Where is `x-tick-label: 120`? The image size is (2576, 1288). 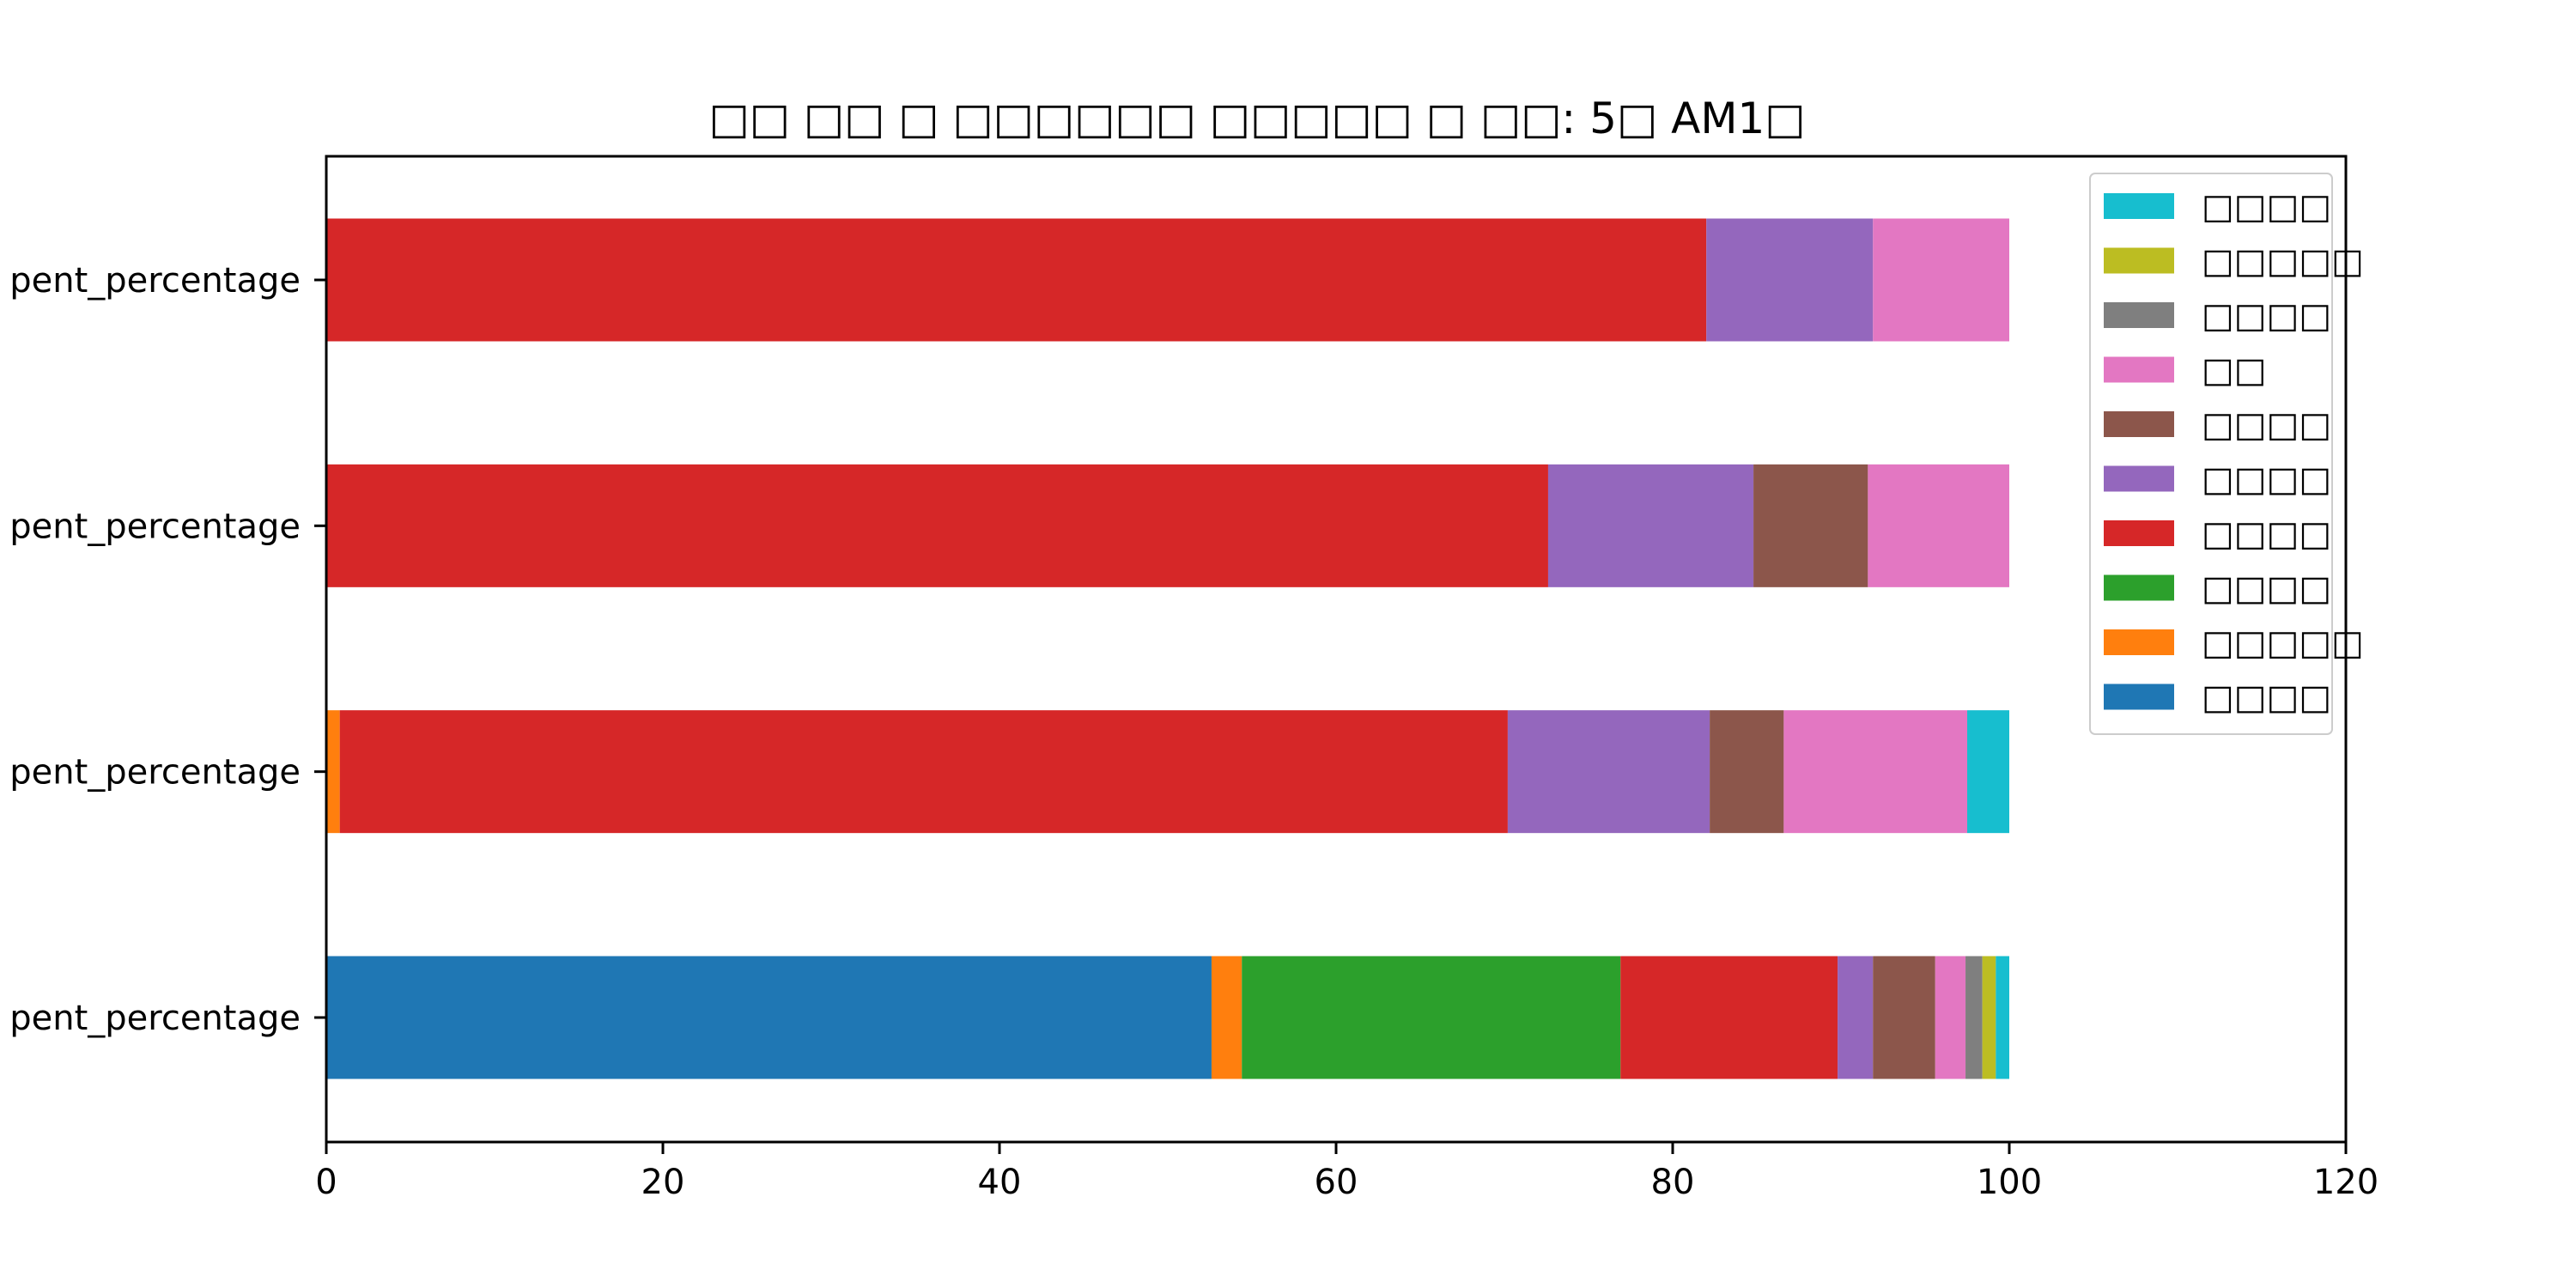 x-tick-label: 120 is located at coordinates (2346, 1182).